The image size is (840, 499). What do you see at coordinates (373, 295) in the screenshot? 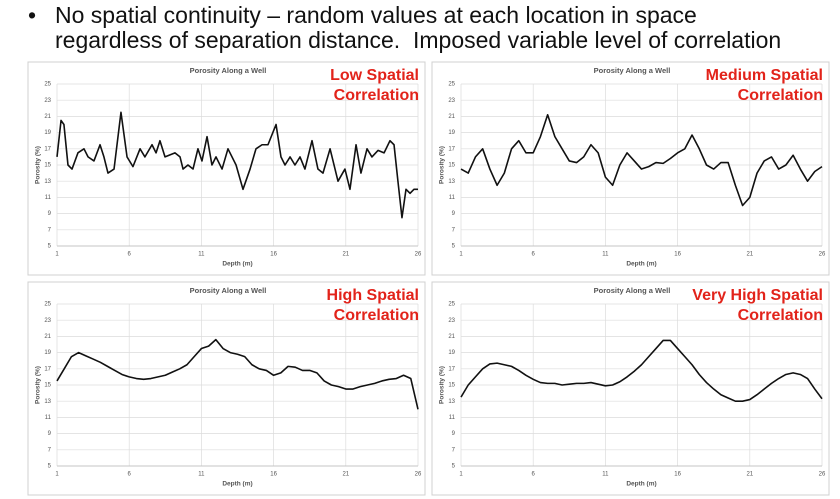
I see `annotation: High Spatial` at bounding box center [373, 295].